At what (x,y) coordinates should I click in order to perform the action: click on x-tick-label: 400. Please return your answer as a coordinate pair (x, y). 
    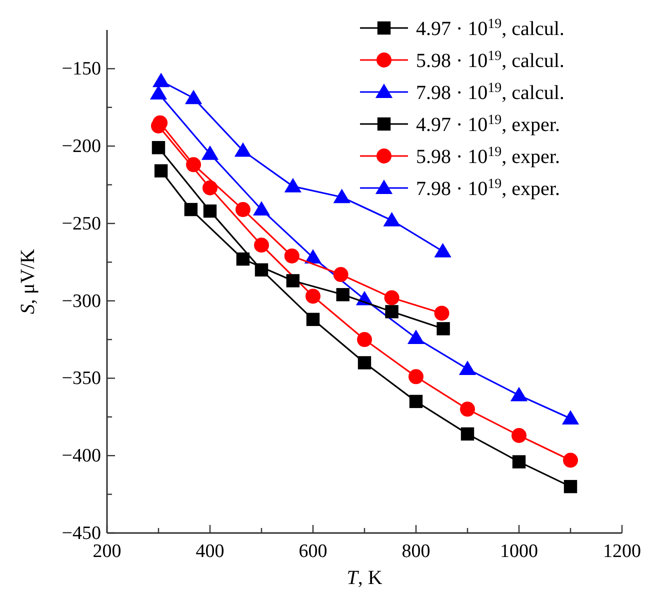
    Looking at the image, I should click on (210, 551).